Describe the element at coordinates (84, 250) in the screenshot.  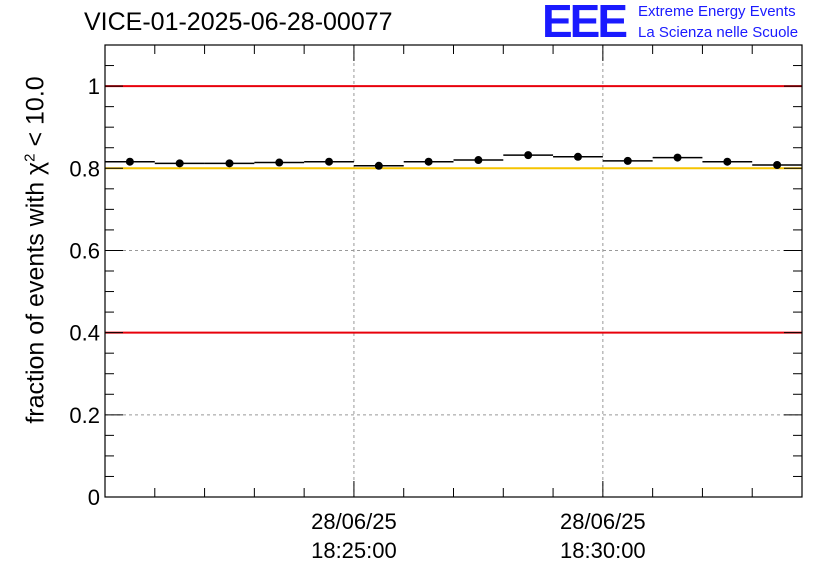
I see `y-tick-label: 0.6` at that location.